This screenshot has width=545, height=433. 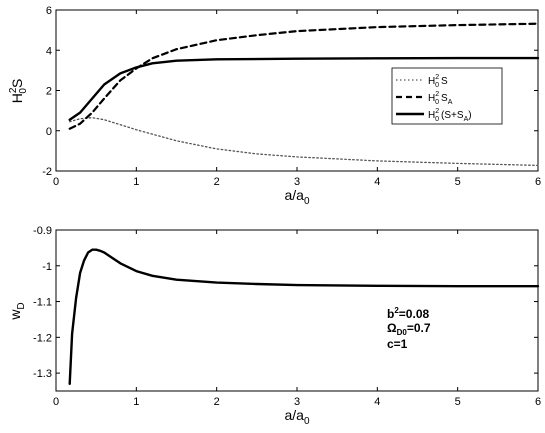 I want to click on legend-entry-2: H2 0 SA, so click(x=440, y=98).